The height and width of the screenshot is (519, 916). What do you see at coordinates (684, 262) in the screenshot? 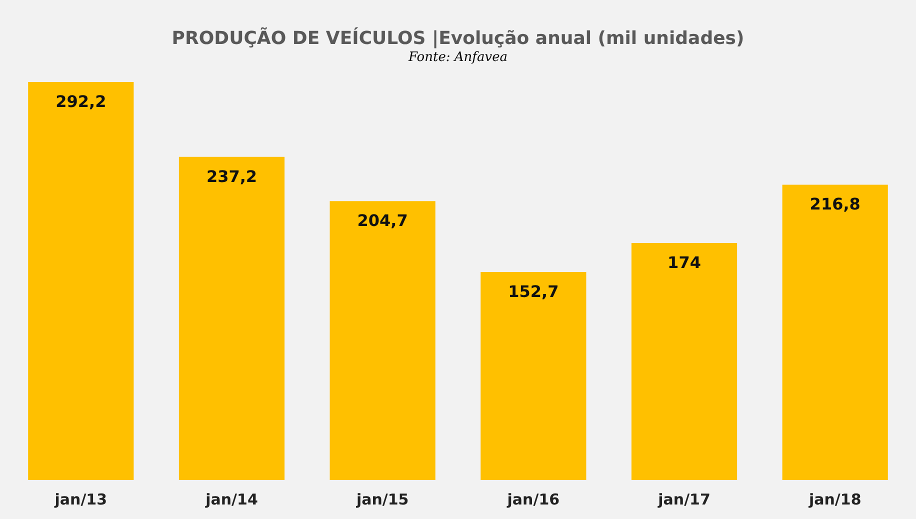
I see `data-label: 174` at bounding box center [684, 262].